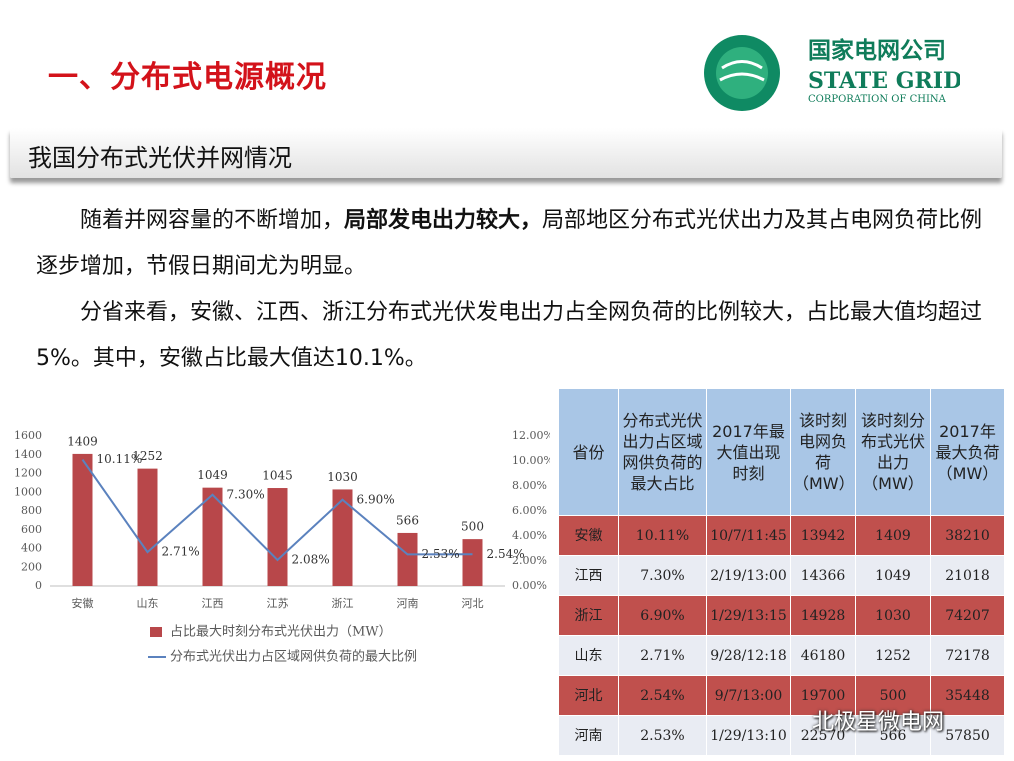 This screenshot has height=761, width=1014. I want to click on y-tick-label: 200, so click(31, 566).